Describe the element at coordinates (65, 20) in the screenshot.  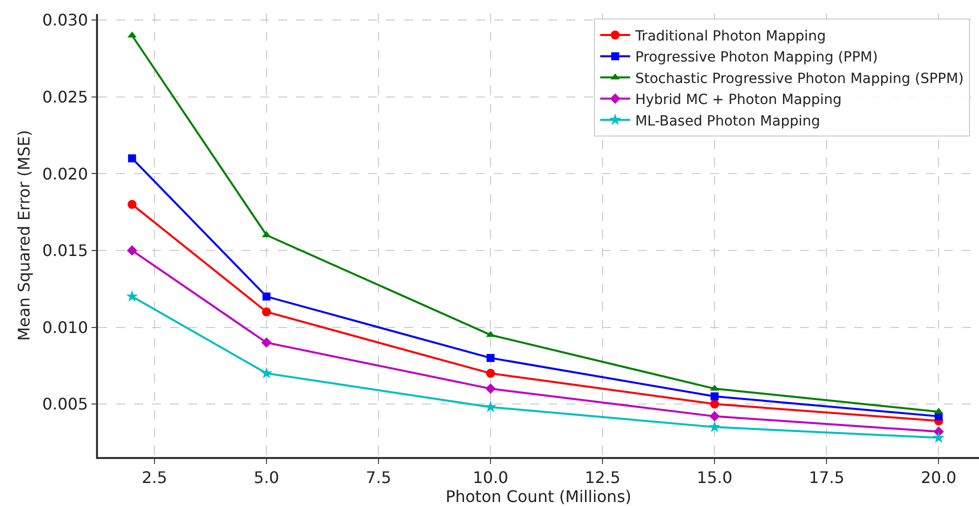
I see `y-tick-label: 0.030` at that location.